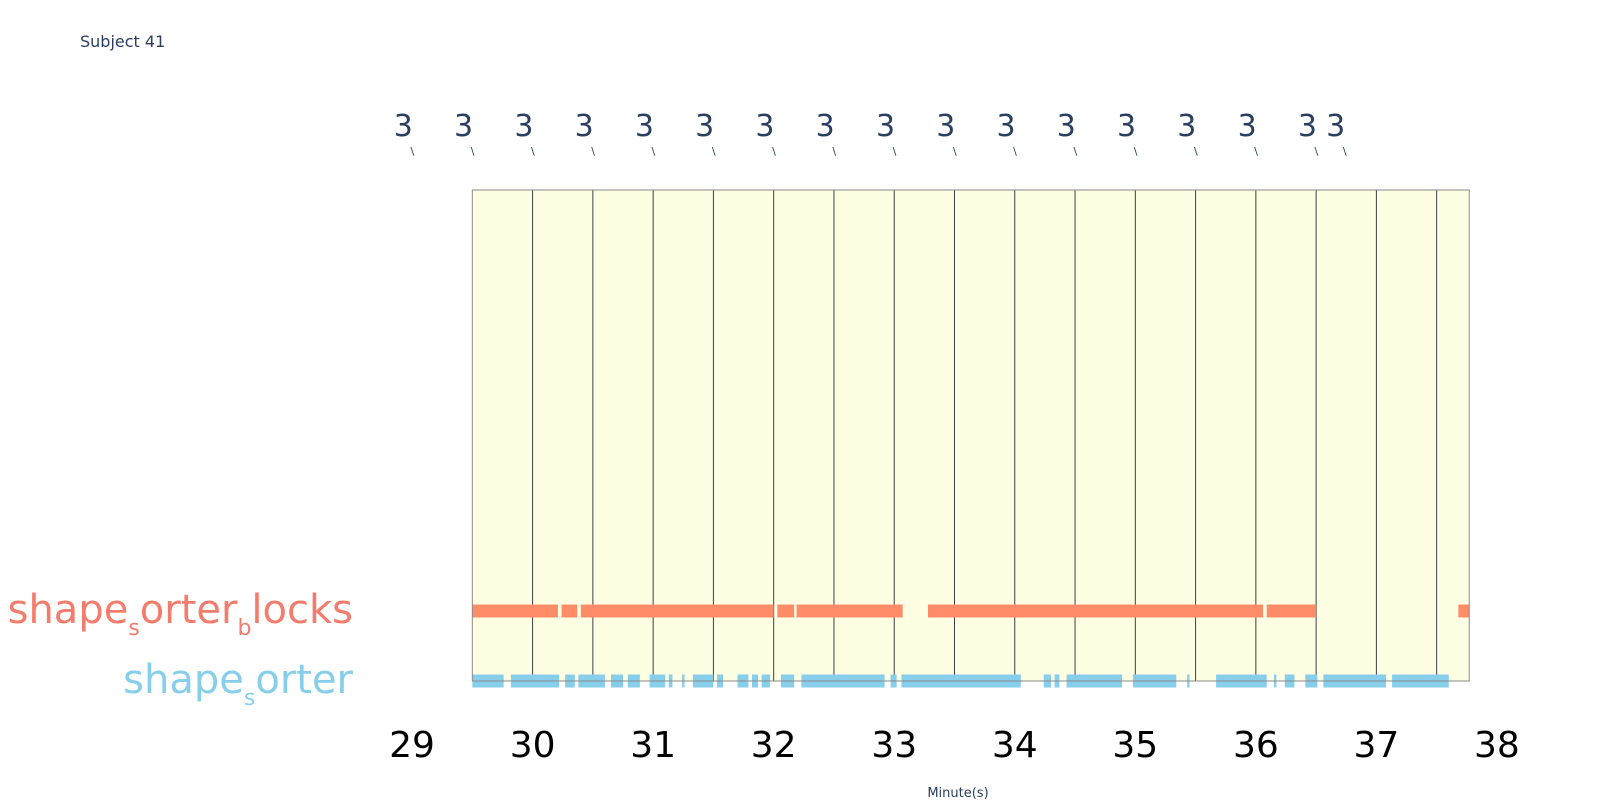  I want to click on subject-label: Subject 41, so click(123, 41).